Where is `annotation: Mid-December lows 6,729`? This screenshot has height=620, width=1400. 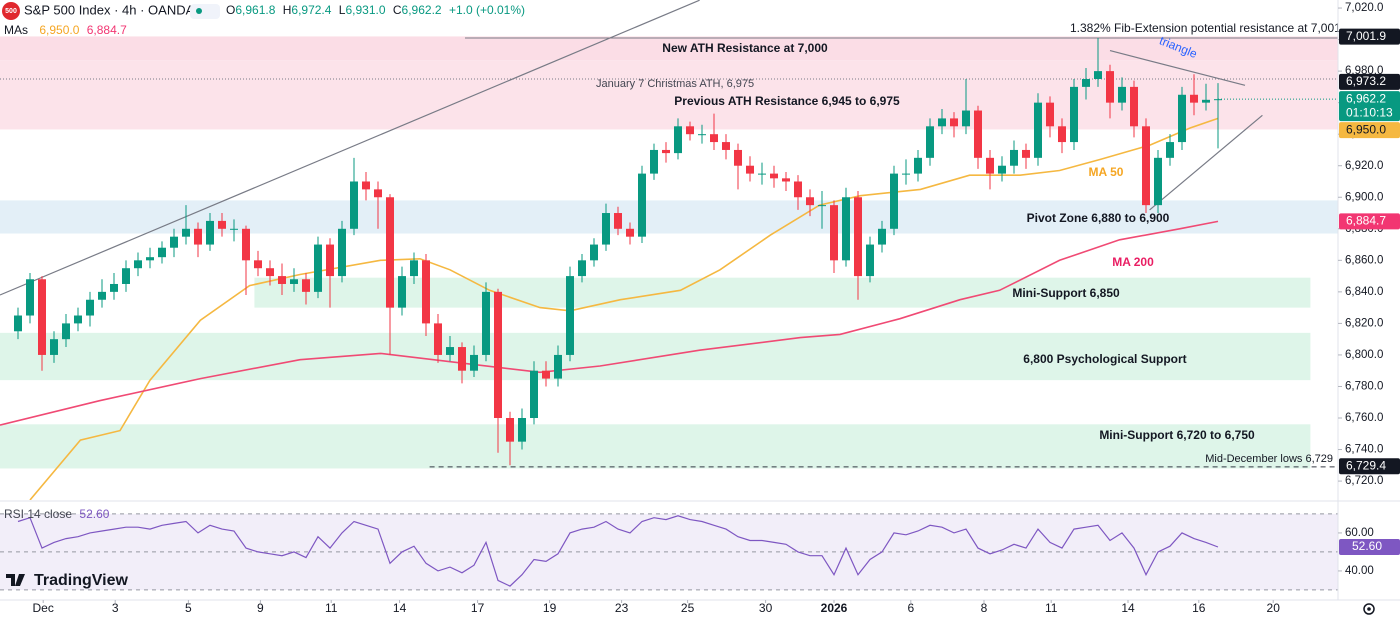 annotation: Mid-December lows 6,729 is located at coordinates (1269, 459).